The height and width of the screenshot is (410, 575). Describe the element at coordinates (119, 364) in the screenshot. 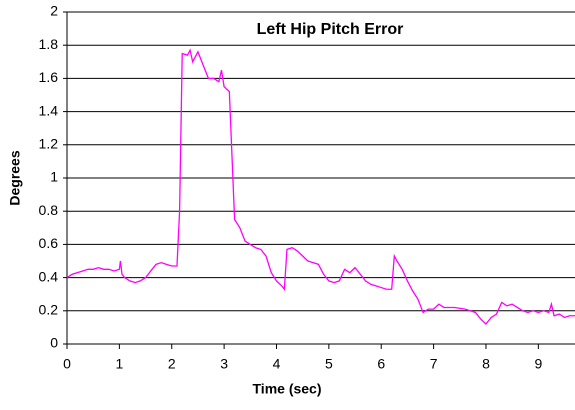

I see `x-tick-label: 1` at that location.